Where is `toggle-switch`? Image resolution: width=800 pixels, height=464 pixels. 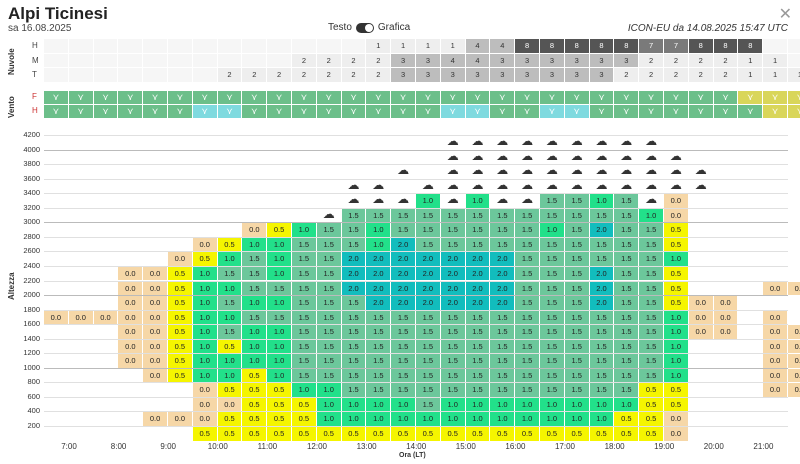
toggle-switch is located at coordinates (364, 27).